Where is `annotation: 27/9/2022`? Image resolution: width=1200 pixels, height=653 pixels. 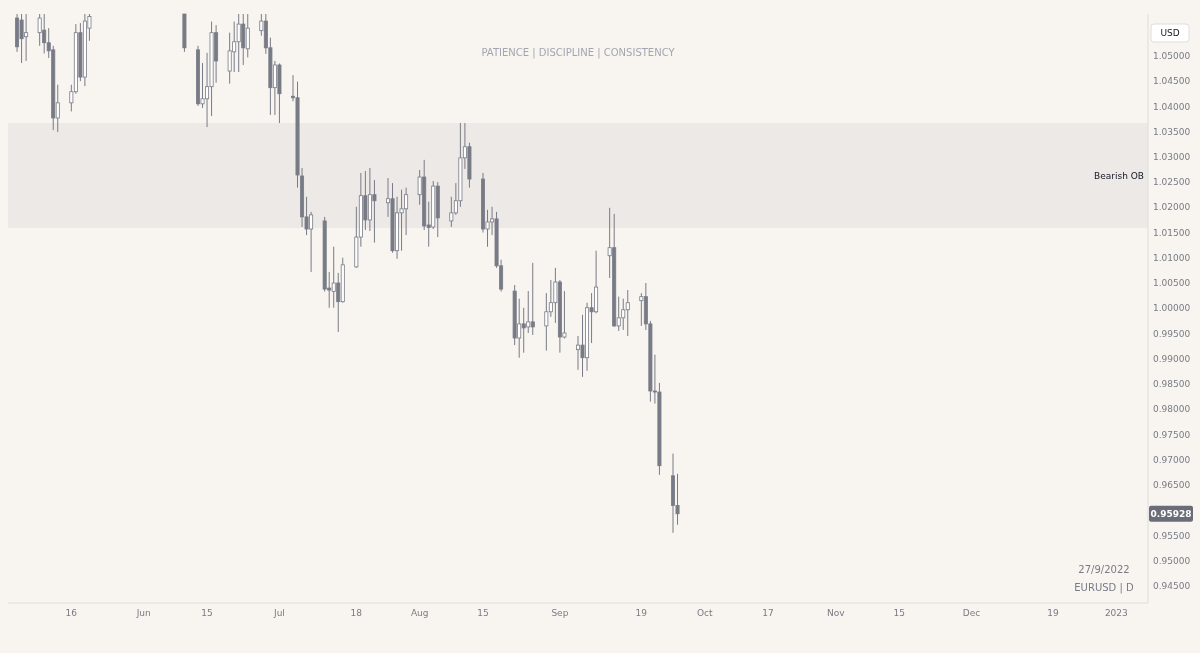
annotation: 27/9/2022 is located at coordinates (1104, 569).